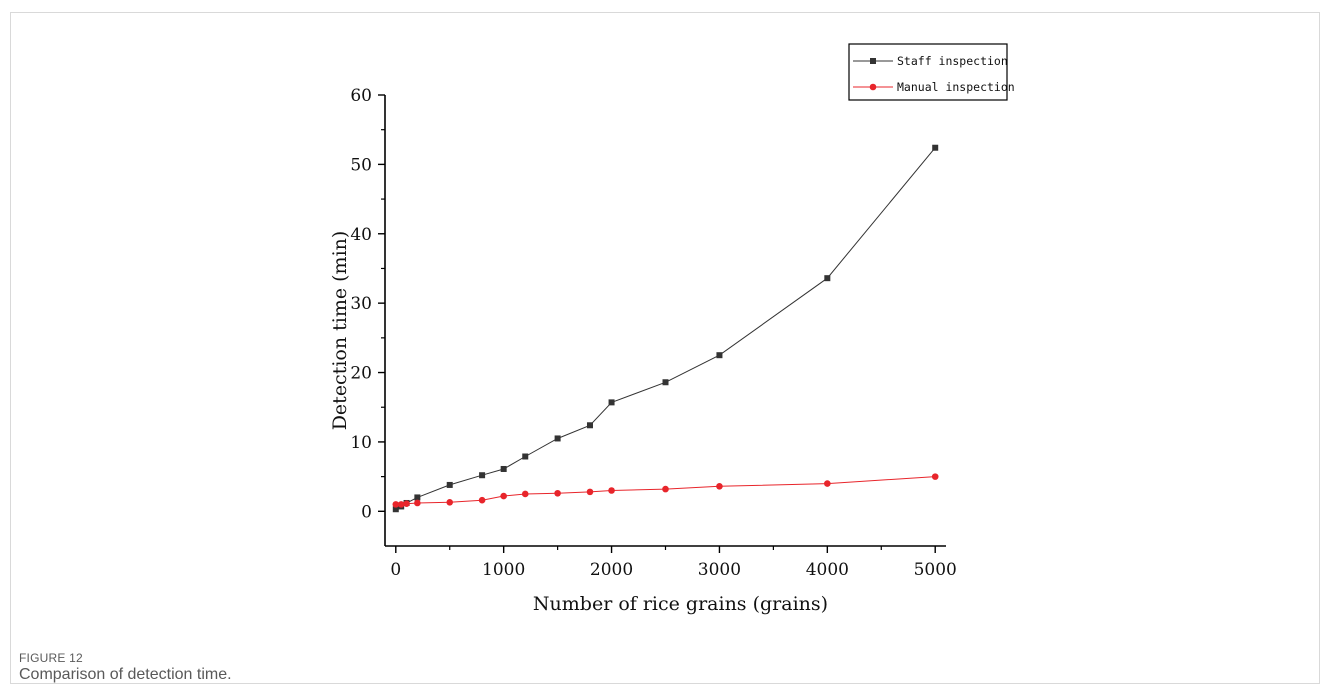 The height and width of the screenshot is (693, 1330). I want to click on y-tick-label: 20, so click(361, 374).